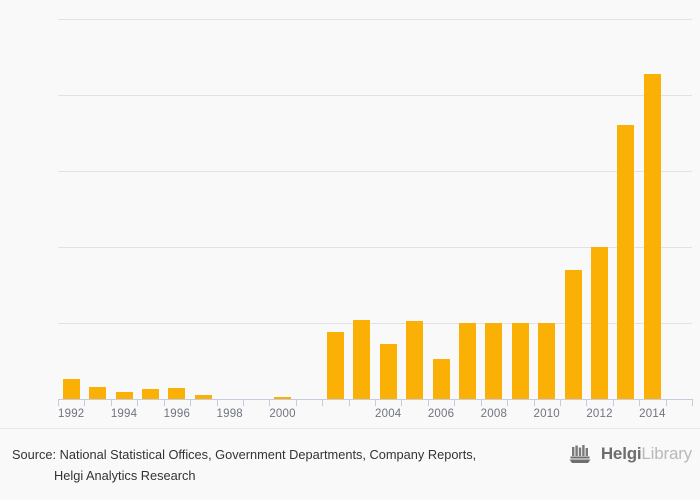 This screenshot has width=700, height=500. What do you see at coordinates (621, 453) in the screenshot?
I see `logo-helgi-text: Helgi` at bounding box center [621, 453].